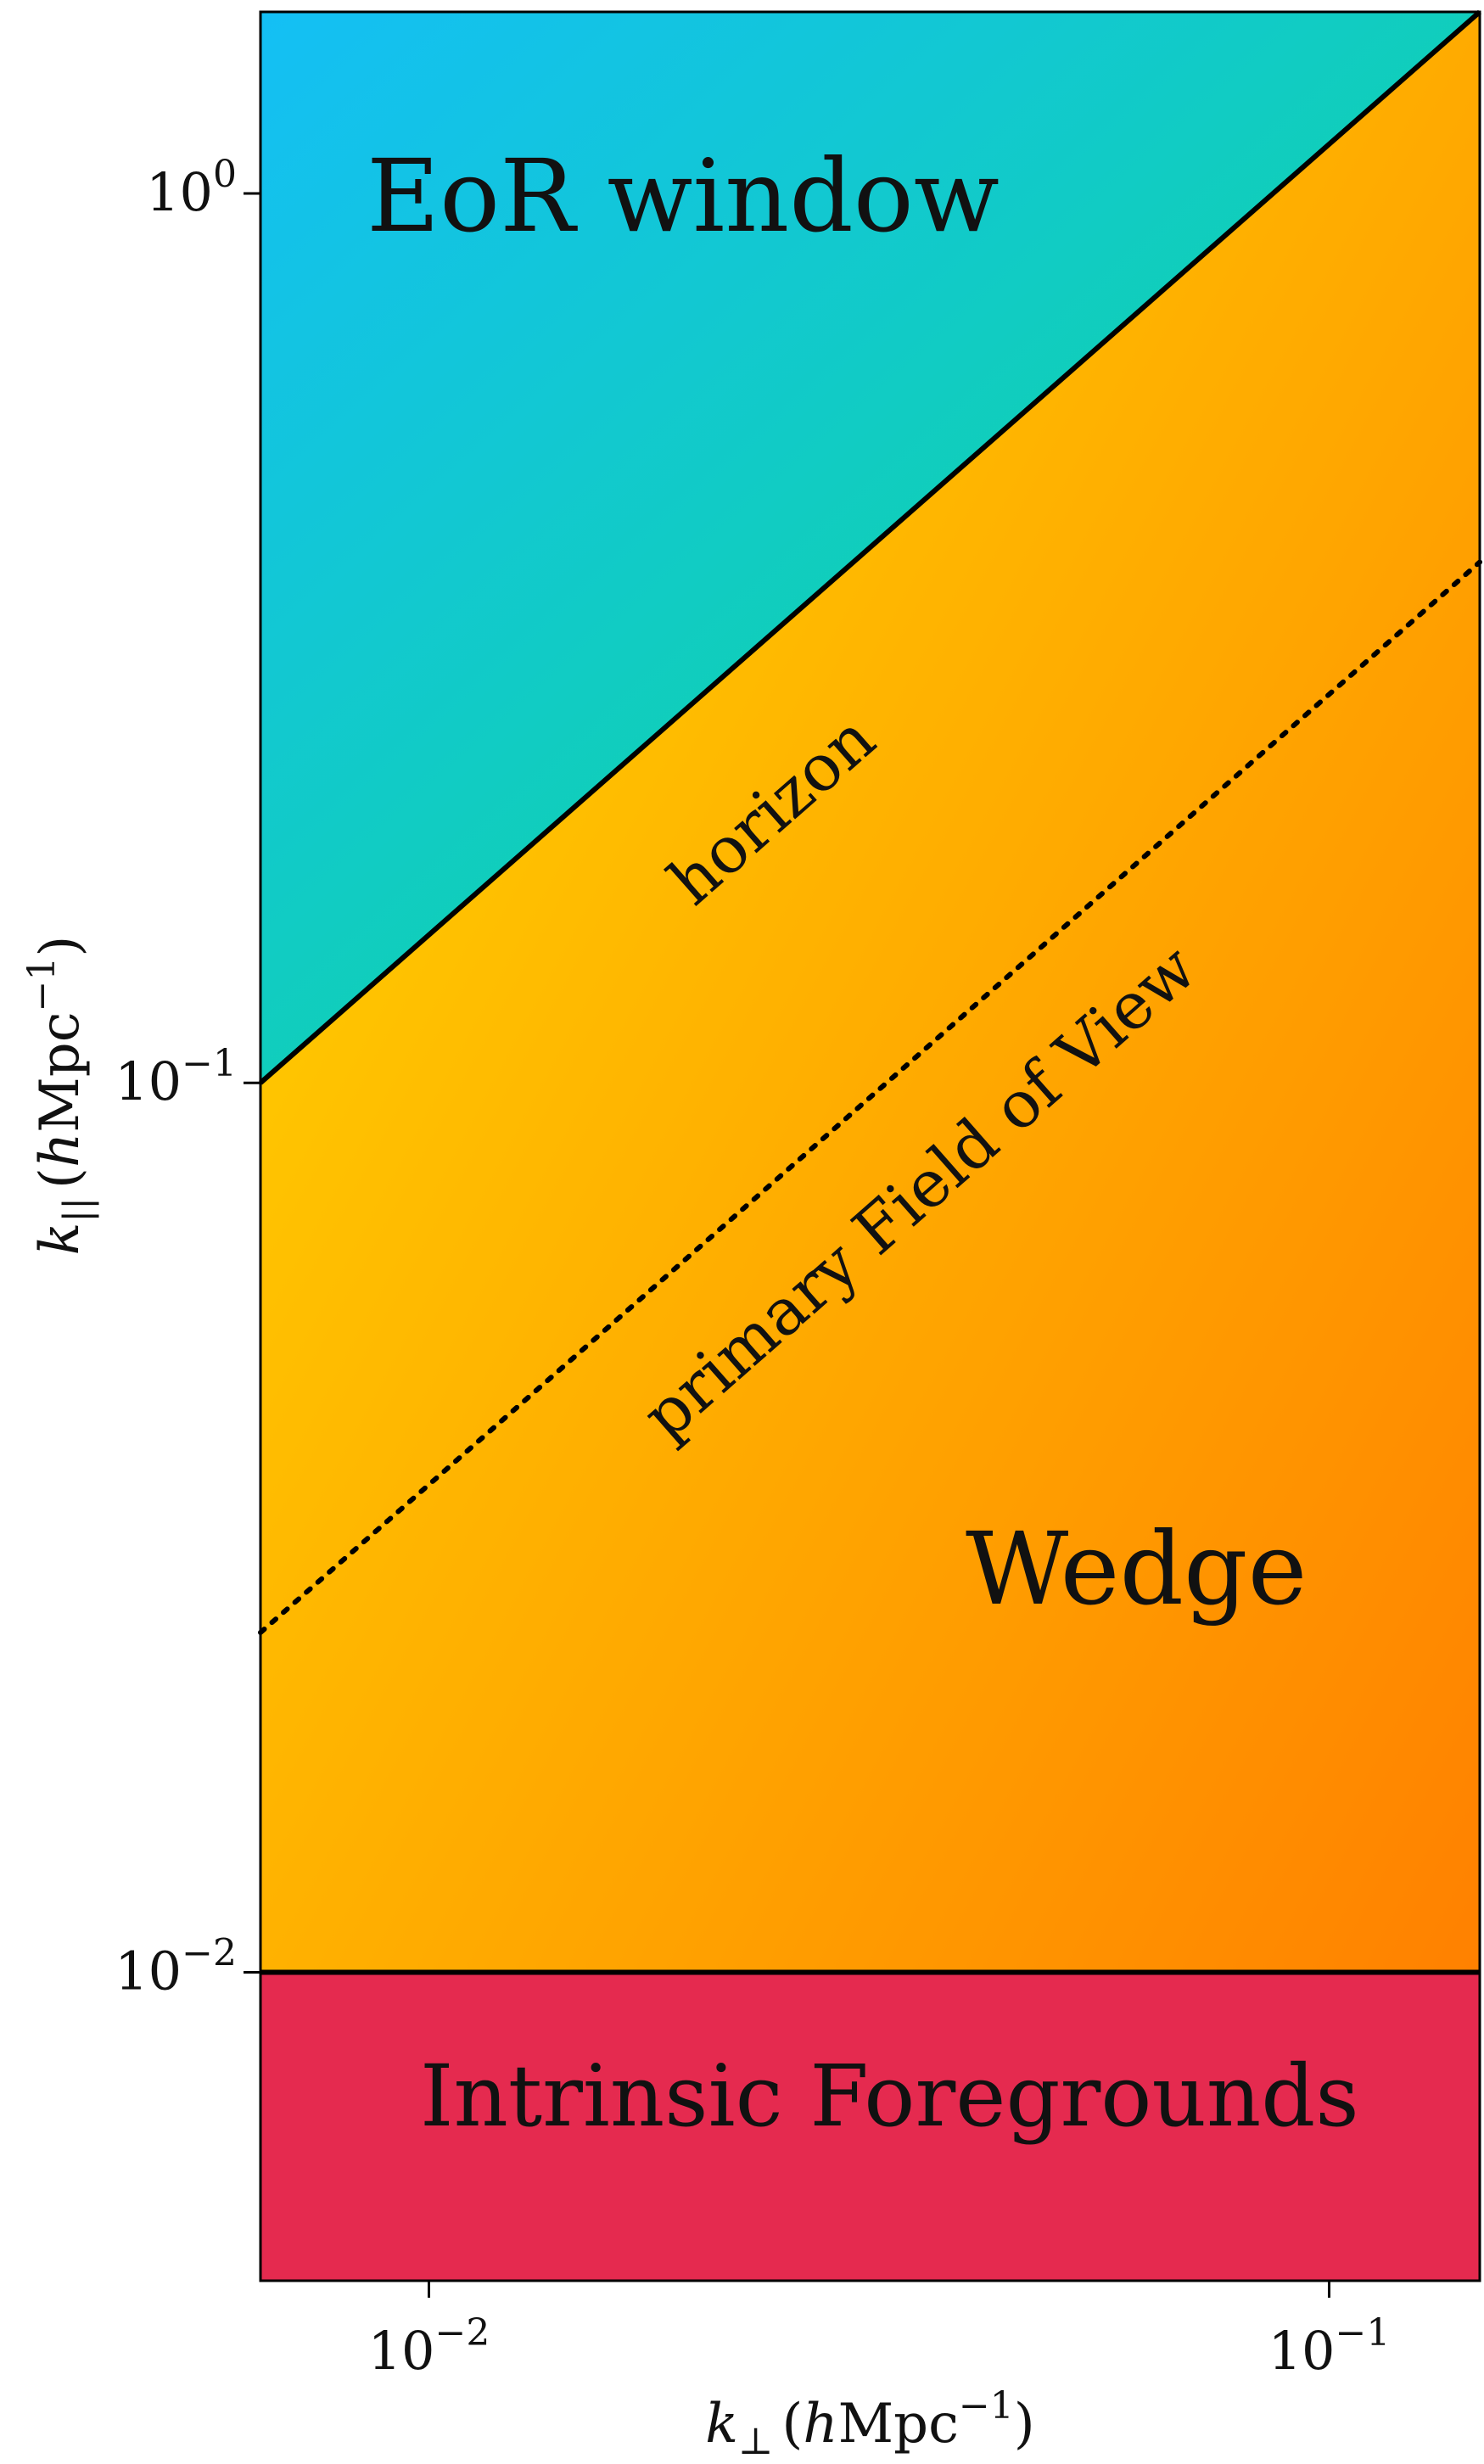 This screenshot has height=2464, width=1484. Describe the element at coordinates (1329, 2347) in the screenshot. I see `x-tick-label: 10⁻¹` at that location.